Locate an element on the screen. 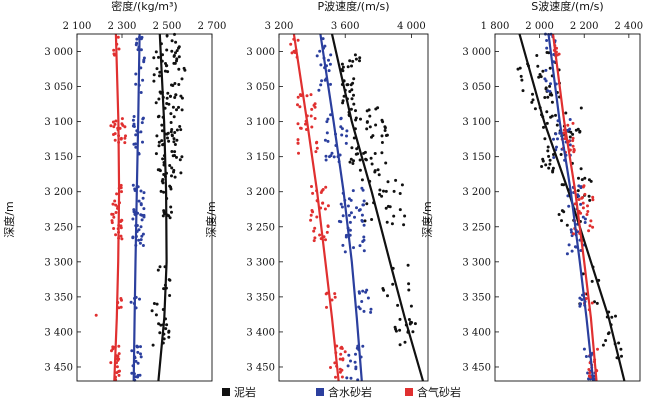 Image resolution: width=650 pixels, height=401 pixels. x-tick-label: 4 000 is located at coordinates (411, 26).